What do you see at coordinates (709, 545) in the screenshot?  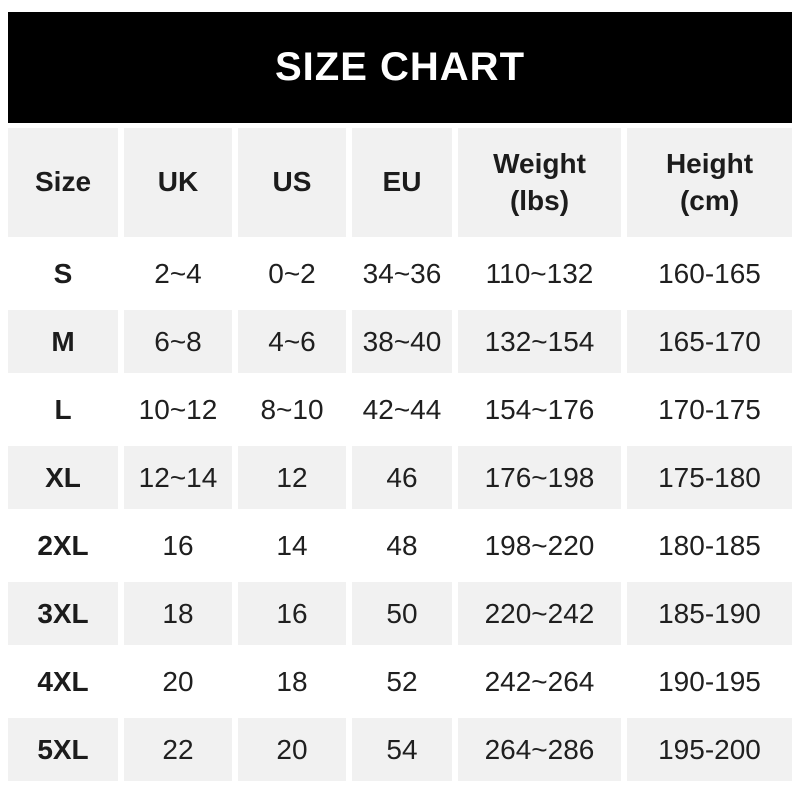 I see `cell-height: 180-185` at bounding box center [709, 545].